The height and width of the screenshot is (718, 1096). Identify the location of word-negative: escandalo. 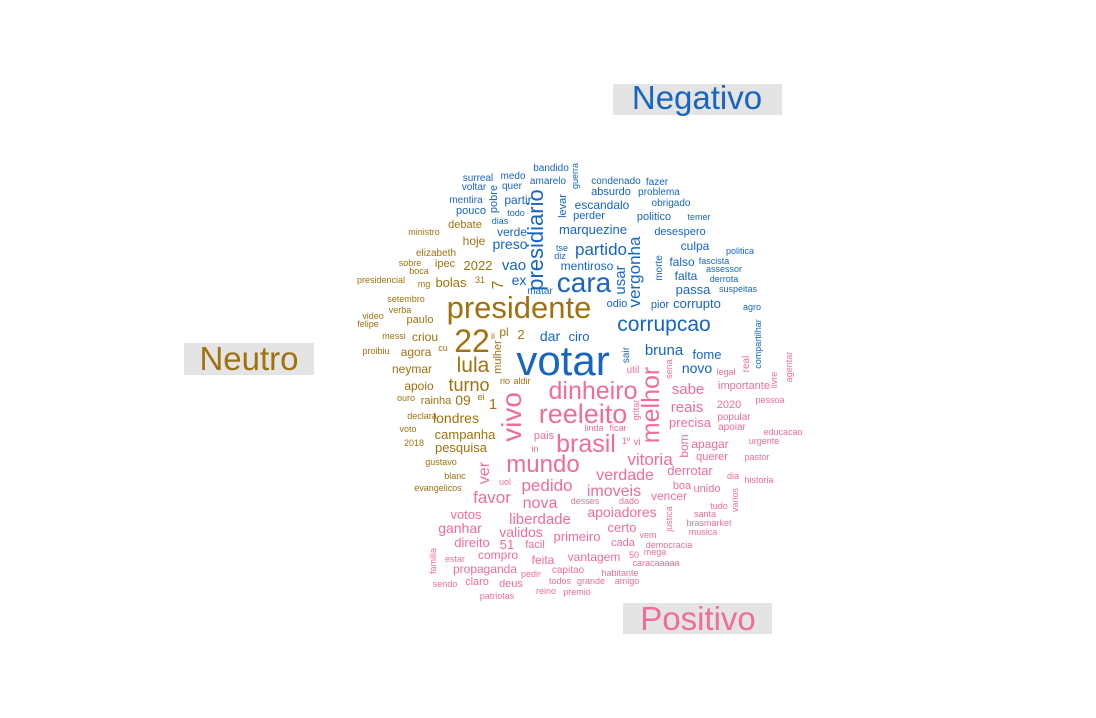
(602, 205).